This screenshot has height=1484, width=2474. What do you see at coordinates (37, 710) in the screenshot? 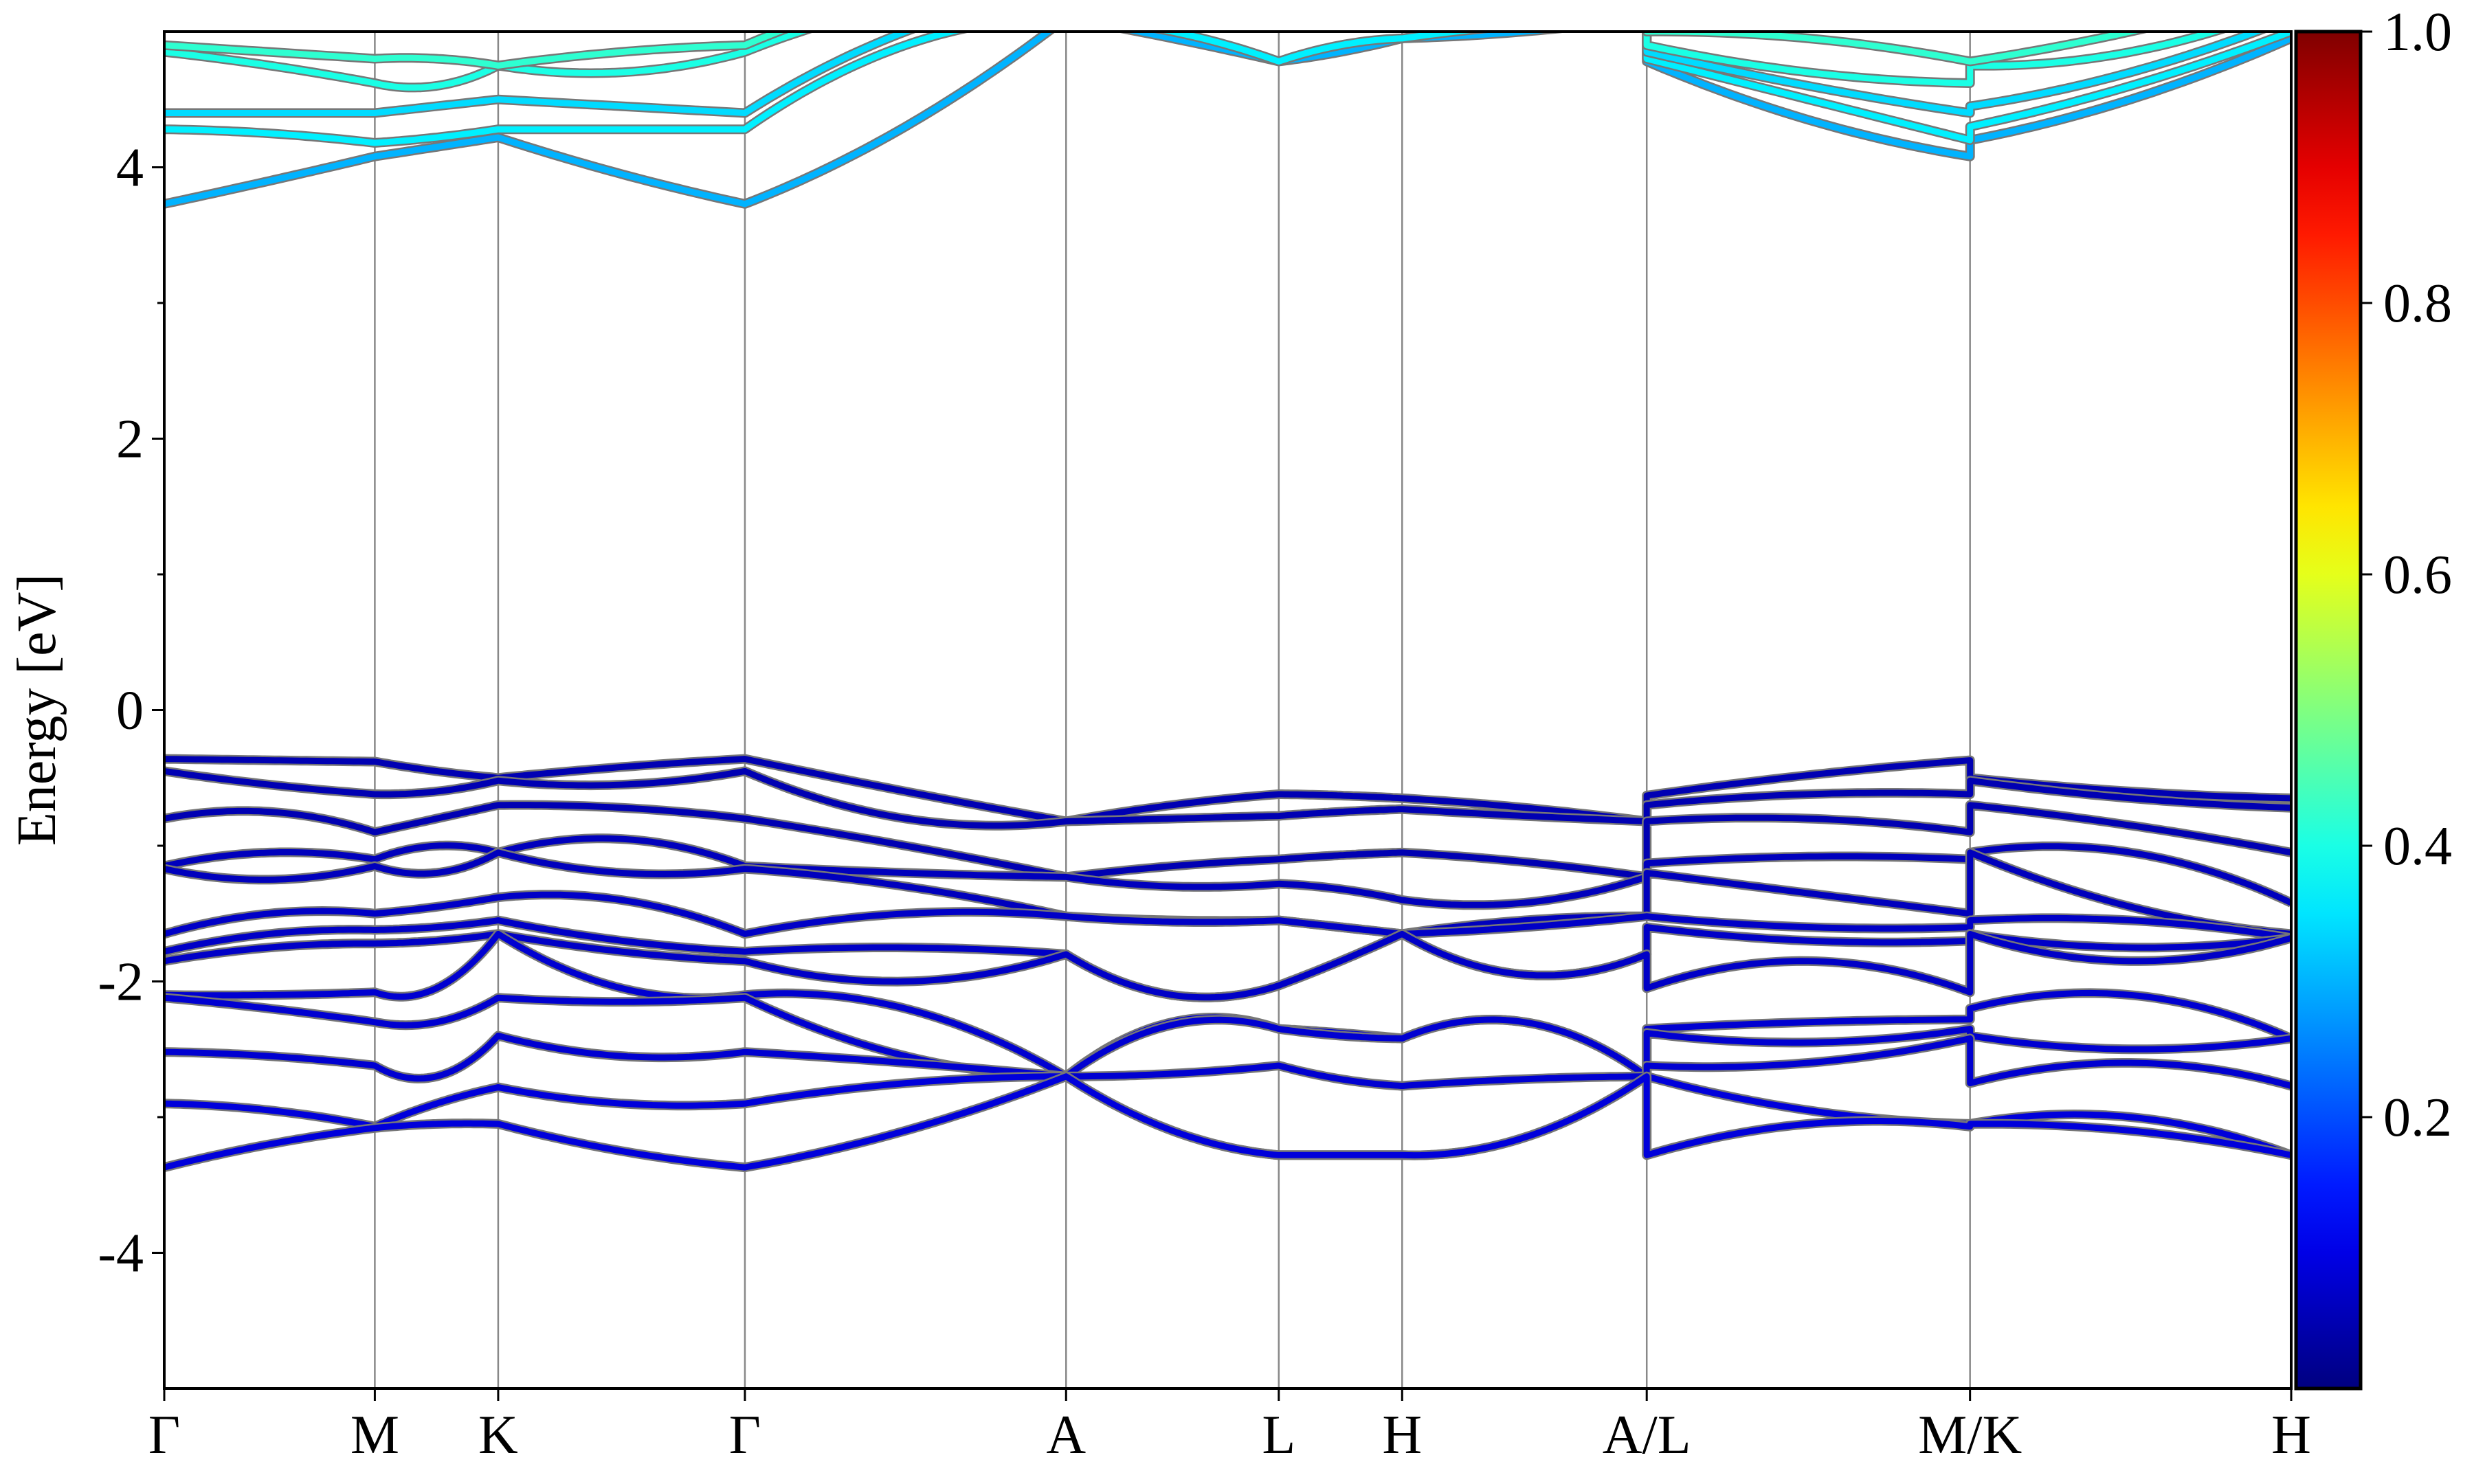
I see `y-axis-label: Energy [eV]` at bounding box center [37, 710].